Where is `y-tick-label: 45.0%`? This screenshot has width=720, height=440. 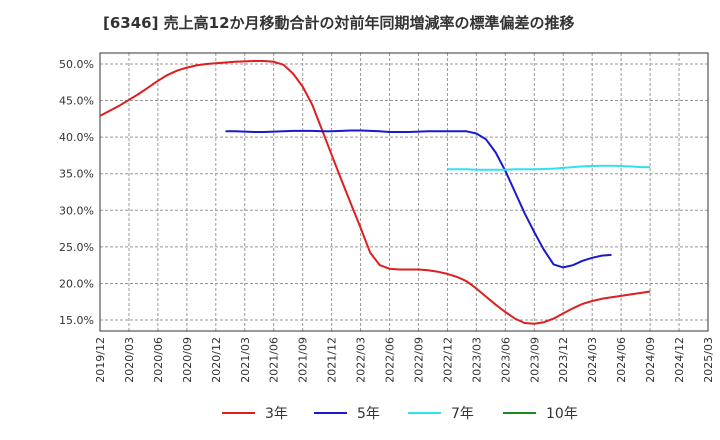 y-tick-label: 45.0% is located at coordinates (76, 101).